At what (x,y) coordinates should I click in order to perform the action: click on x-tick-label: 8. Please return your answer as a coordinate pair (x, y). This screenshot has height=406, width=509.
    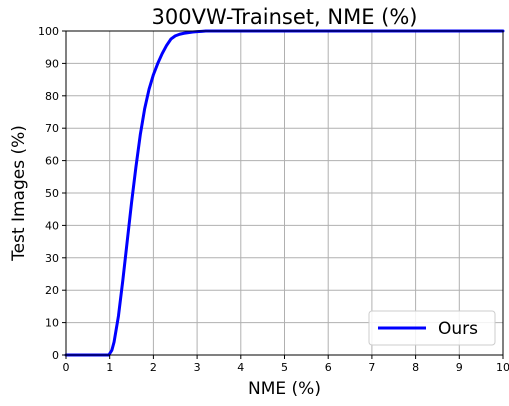
    Looking at the image, I should click on (415, 367).